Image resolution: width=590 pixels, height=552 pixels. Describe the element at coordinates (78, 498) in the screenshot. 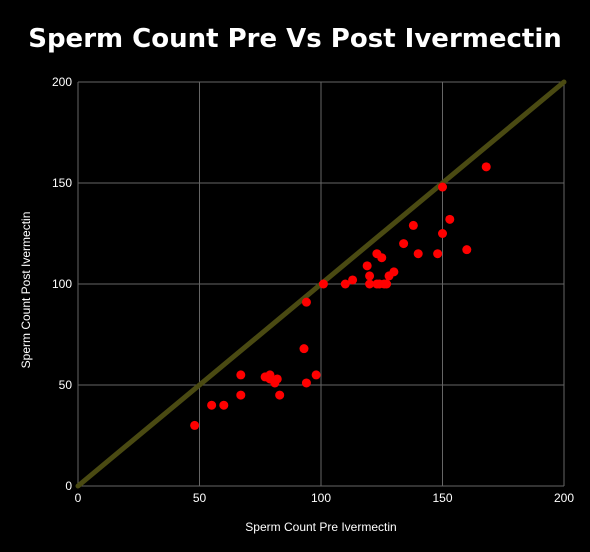

I see `x-tick-label: 0` at that location.